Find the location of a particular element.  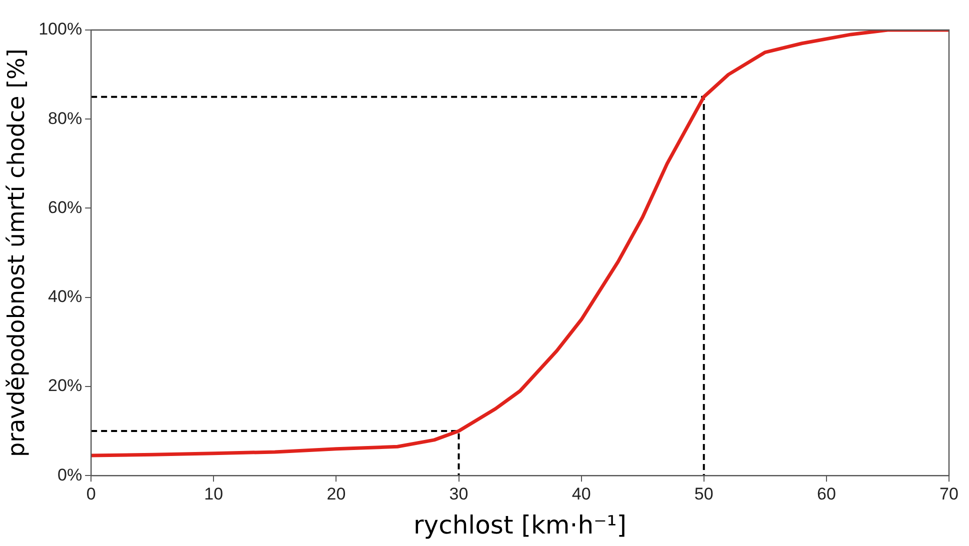

x-tick-label: 30 is located at coordinates (458, 494).